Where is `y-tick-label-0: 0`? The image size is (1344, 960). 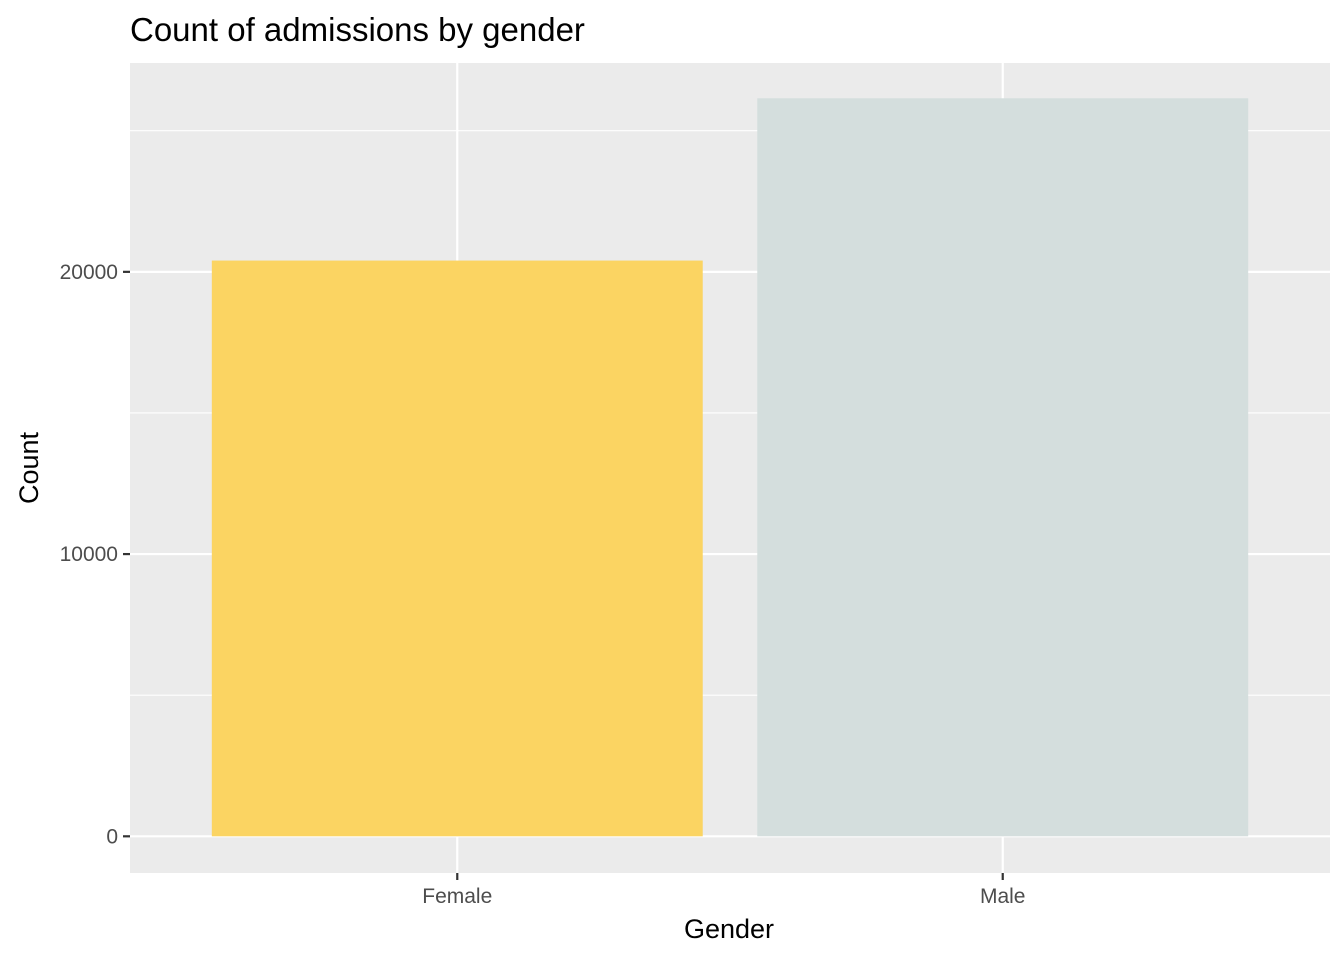 y-tick-label-0: 0 is located at coordinates (112, 836).